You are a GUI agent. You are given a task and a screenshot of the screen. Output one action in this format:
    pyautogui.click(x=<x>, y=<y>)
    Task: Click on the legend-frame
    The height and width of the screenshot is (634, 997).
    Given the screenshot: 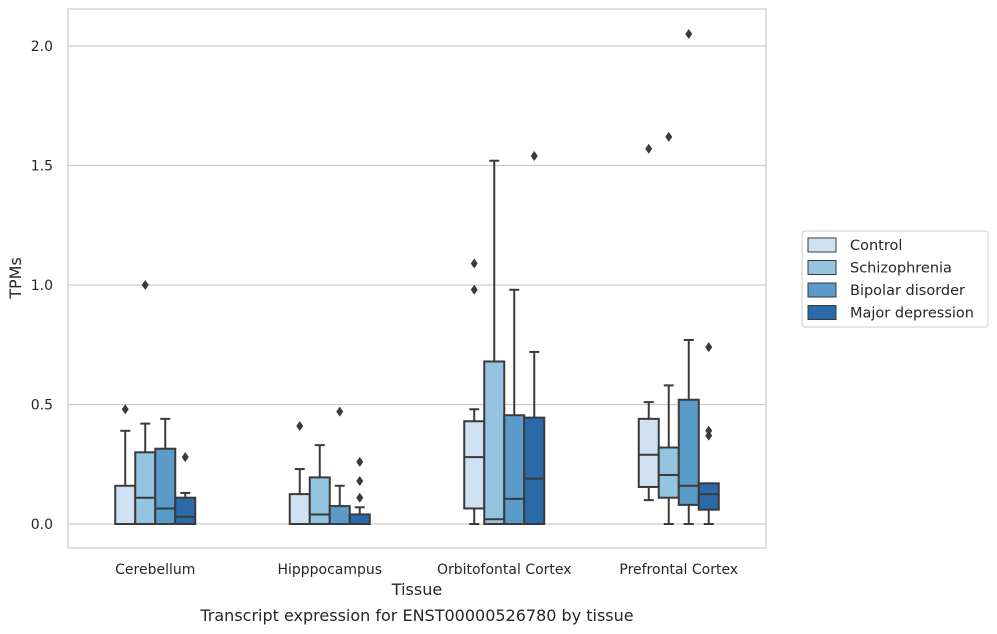 What is the action you would take?
    pyautogui.click(x=895, y=279)
    